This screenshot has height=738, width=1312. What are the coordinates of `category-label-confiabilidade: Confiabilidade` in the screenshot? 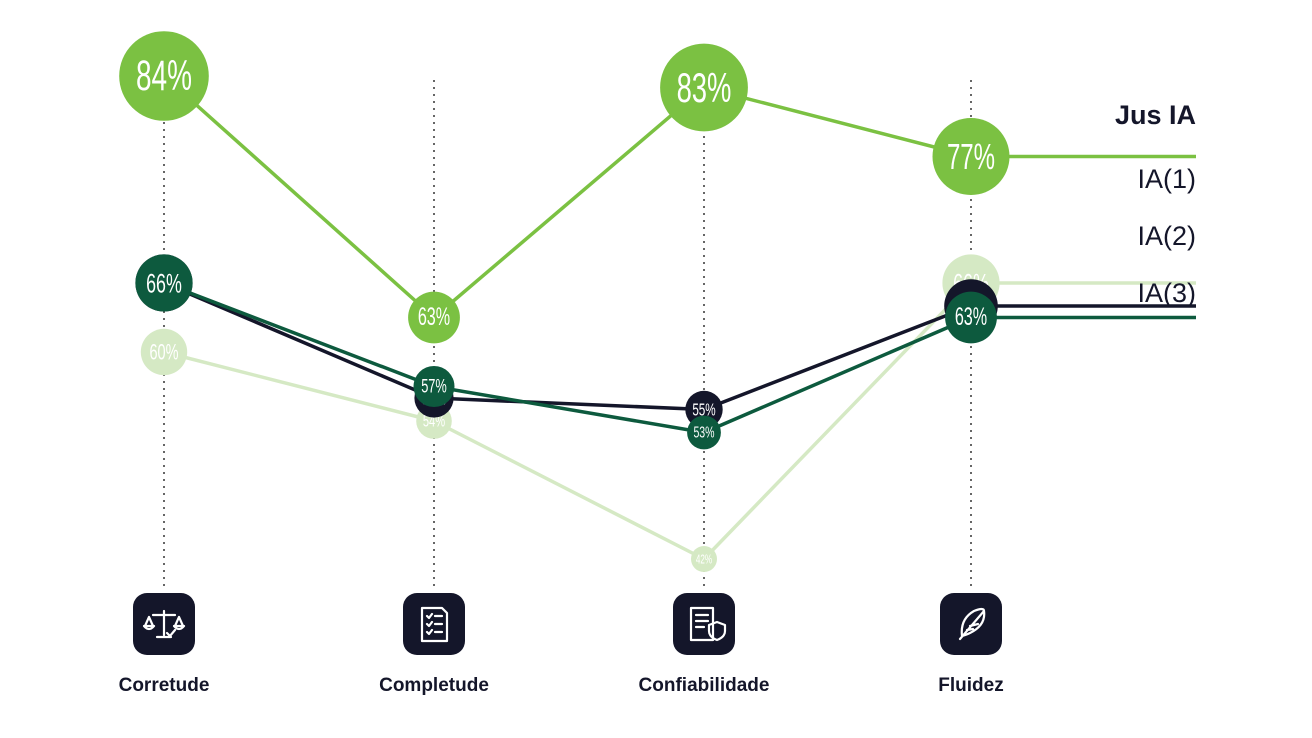 It's located at (704, 685).